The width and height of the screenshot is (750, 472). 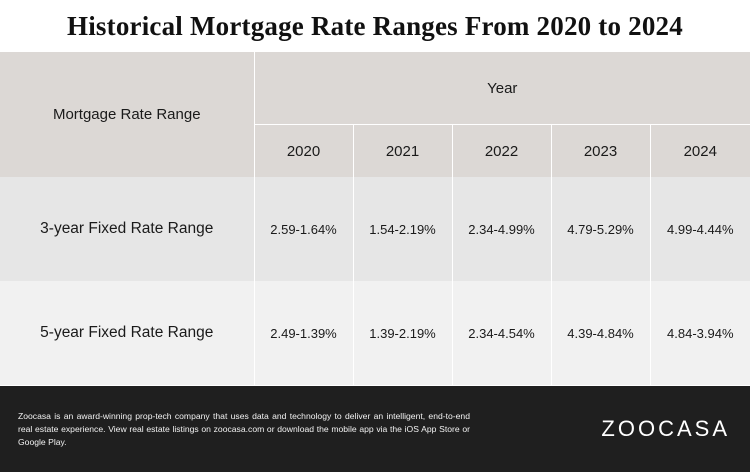 I want to click on rate-cell: 2.59-1.64%, so click(x=304, y=229).